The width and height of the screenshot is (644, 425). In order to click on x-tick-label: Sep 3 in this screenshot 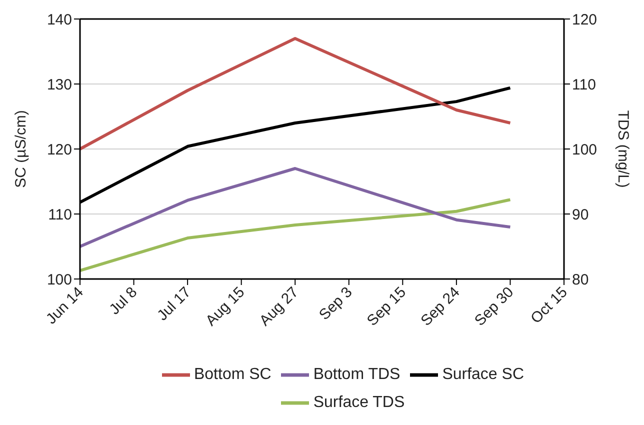, I will do `click(336, 304)`.